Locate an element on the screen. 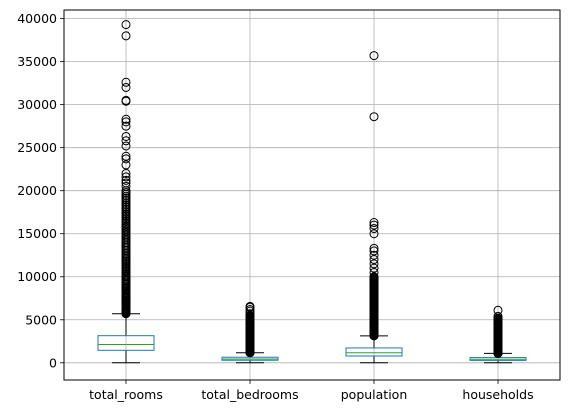  x-tick-label: total_rooms is located at coordinates (126, 394).